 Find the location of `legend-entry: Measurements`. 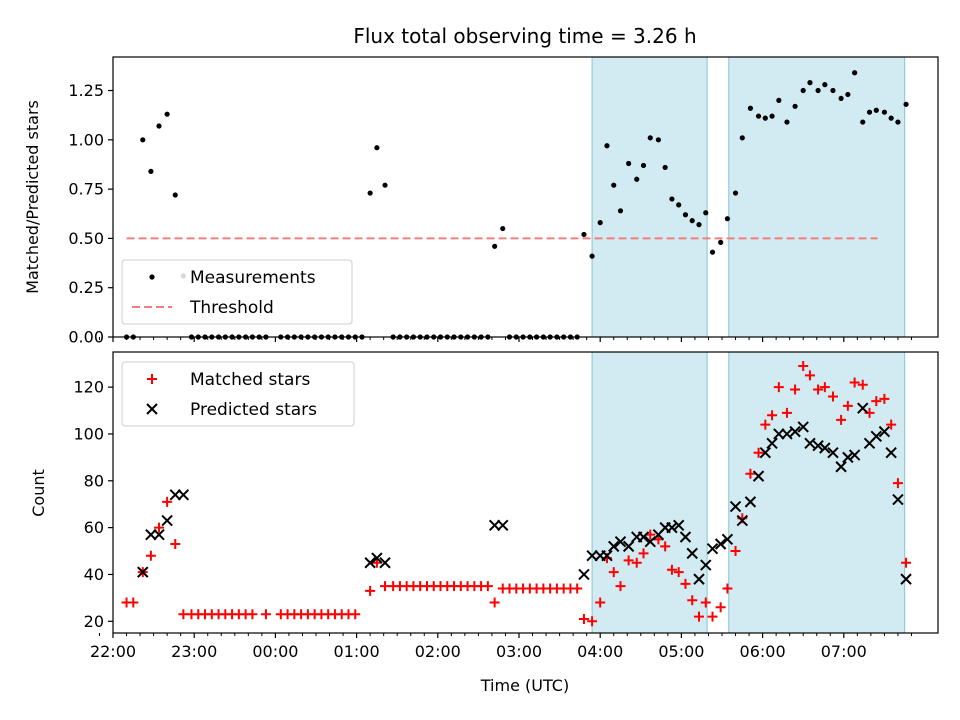

legend-entry: Measurements is located at coordinates (253, 278).